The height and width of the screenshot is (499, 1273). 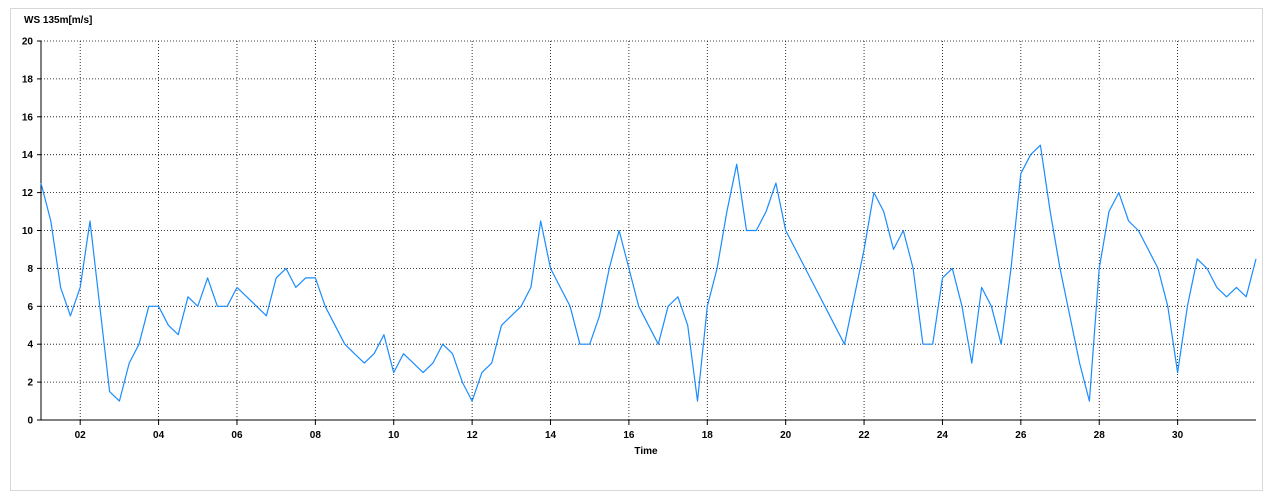 I want to click on y-tick-label: 8, so click(x=30, y=269).